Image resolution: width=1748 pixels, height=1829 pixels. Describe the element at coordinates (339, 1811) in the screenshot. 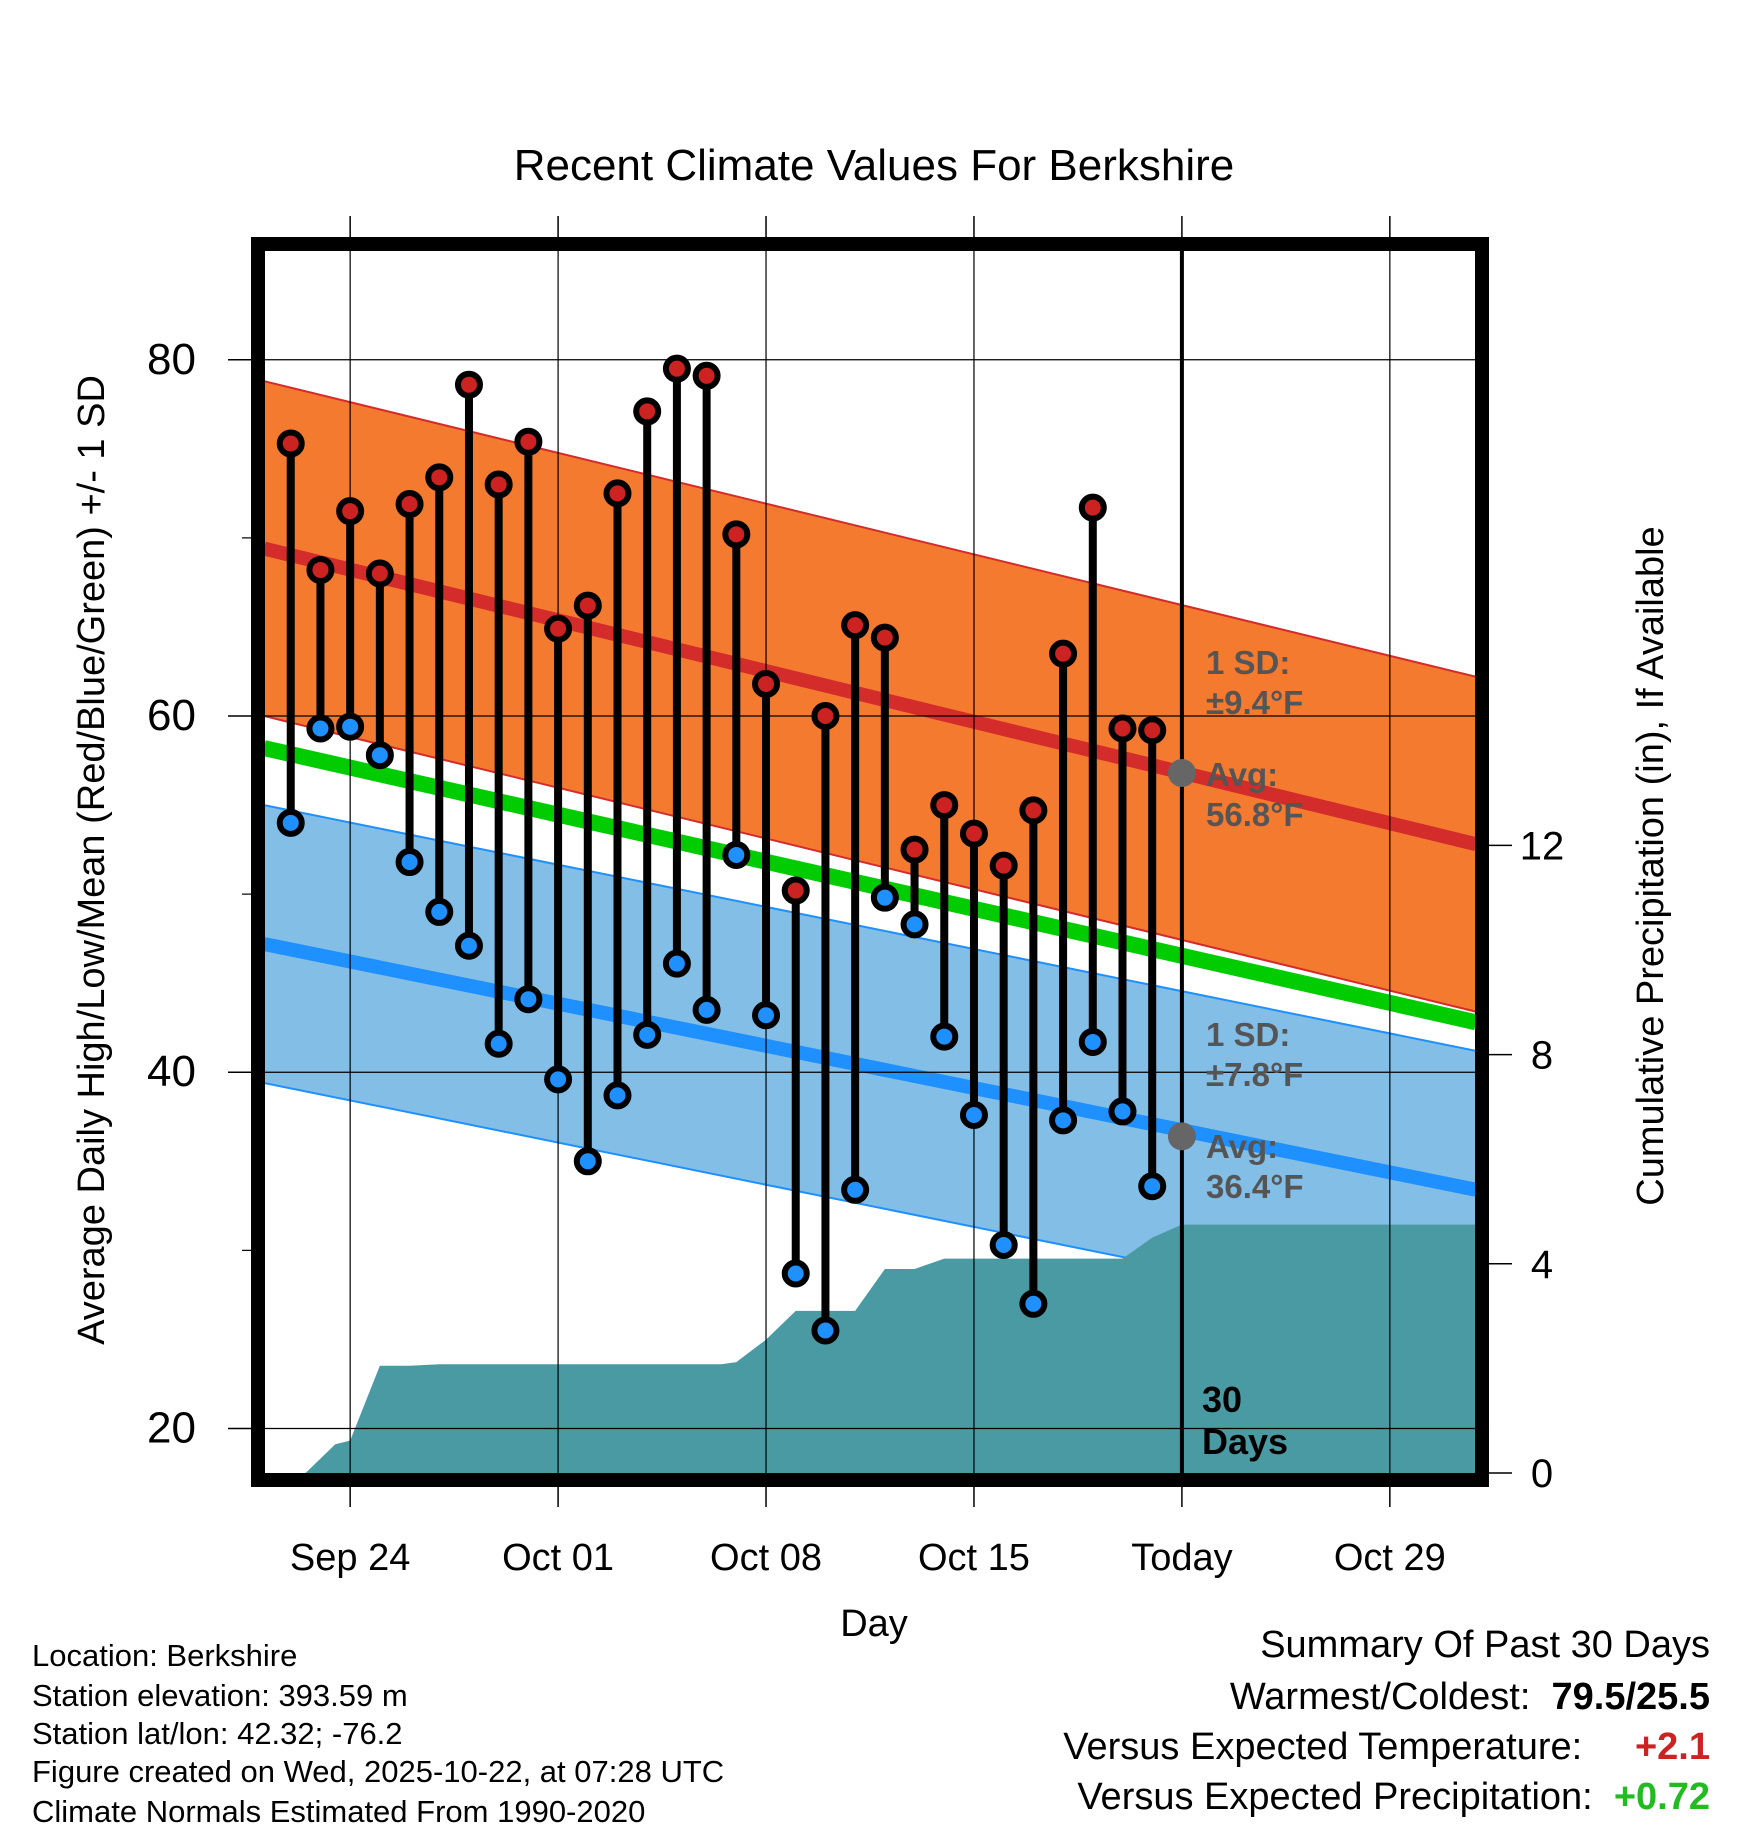

I see `footer-normals: Climate Normals Estimated From 1990-2020` at that location.